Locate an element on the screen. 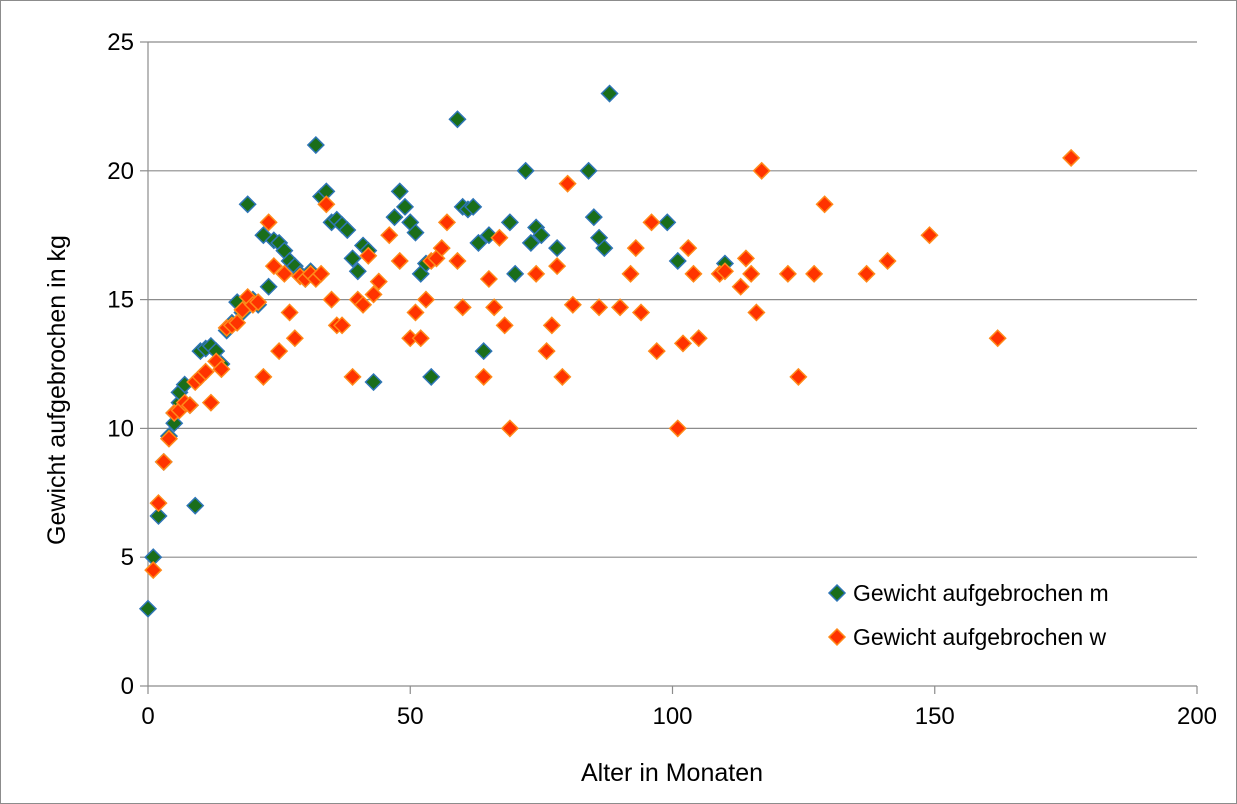 Image resolution: width=1237 pixels, height=804 pixels. x-tick-label: 100 is located at coordinates (672, 716).